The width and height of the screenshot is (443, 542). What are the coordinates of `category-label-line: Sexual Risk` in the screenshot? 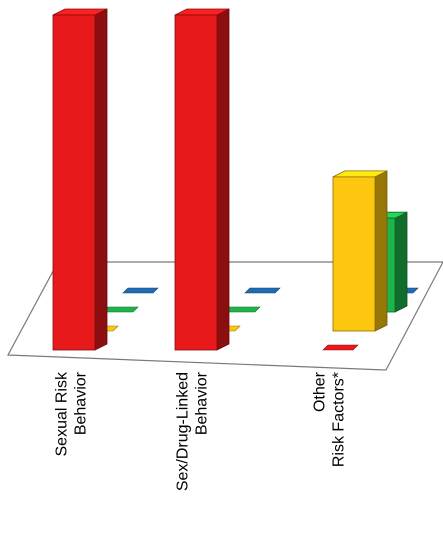 It's located at (62, 413).